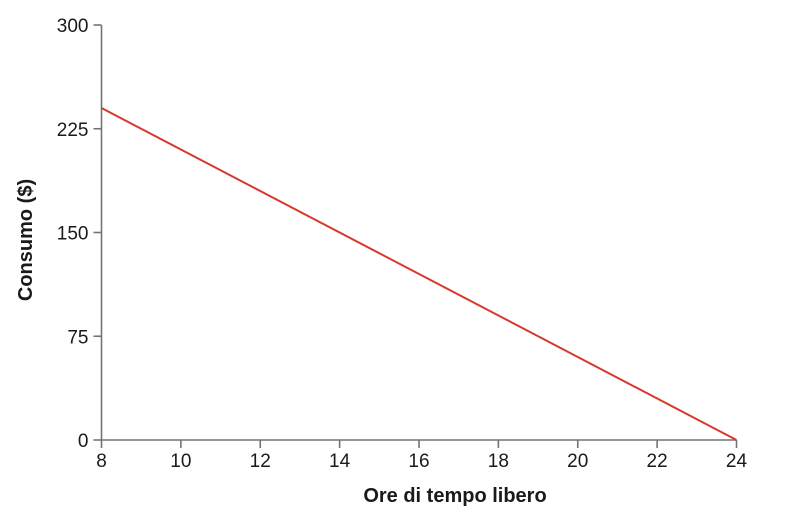  I want to click on y-tick-label: 150, so click(73, 234).